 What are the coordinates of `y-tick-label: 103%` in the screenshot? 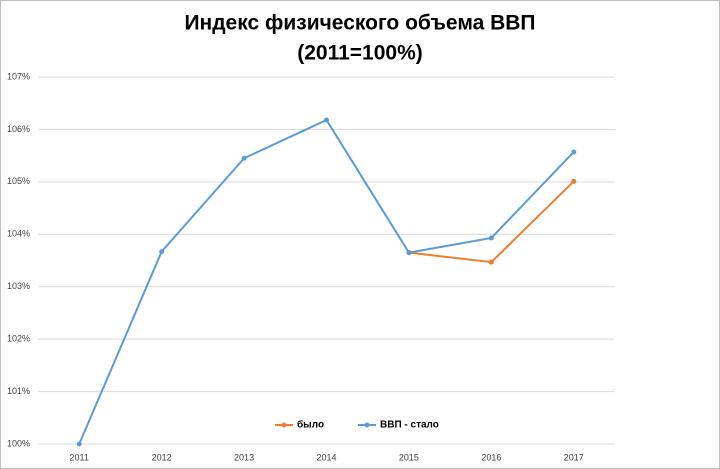 It's located at (18, 286).